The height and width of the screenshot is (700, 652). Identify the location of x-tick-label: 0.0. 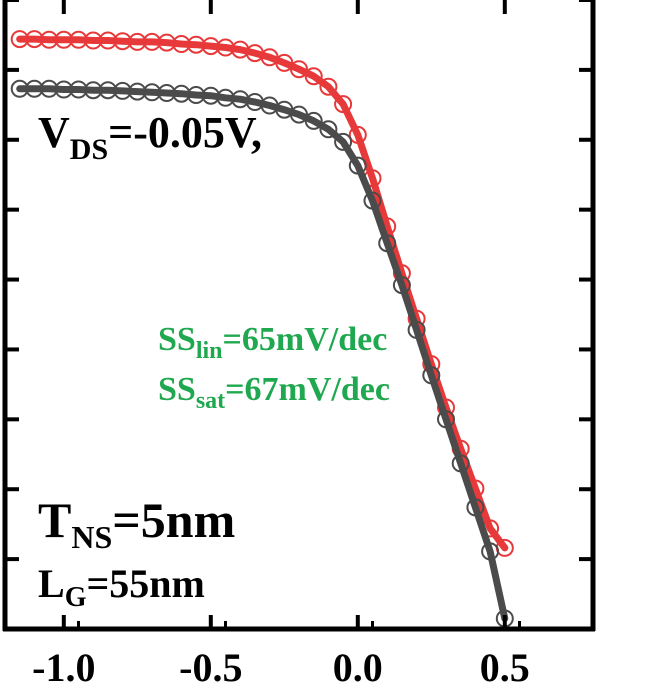
(358, 667).